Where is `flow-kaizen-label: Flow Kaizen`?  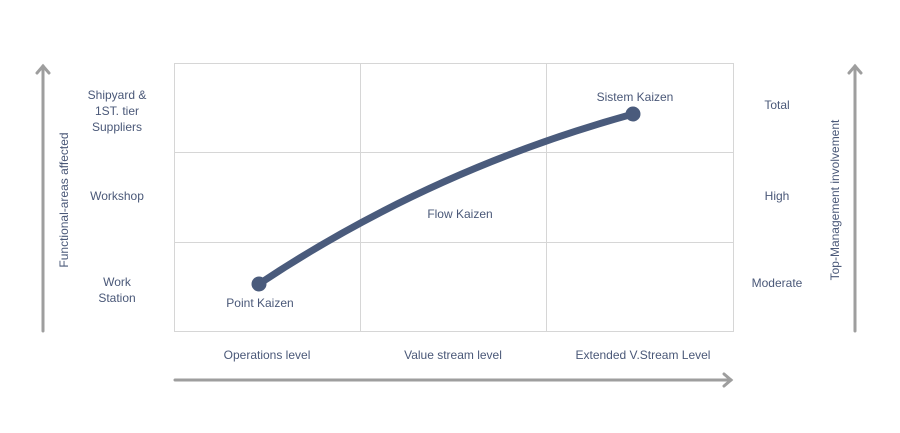 flow-kaizen-label: Flow Kaizen is located at coordinates (460, 214).